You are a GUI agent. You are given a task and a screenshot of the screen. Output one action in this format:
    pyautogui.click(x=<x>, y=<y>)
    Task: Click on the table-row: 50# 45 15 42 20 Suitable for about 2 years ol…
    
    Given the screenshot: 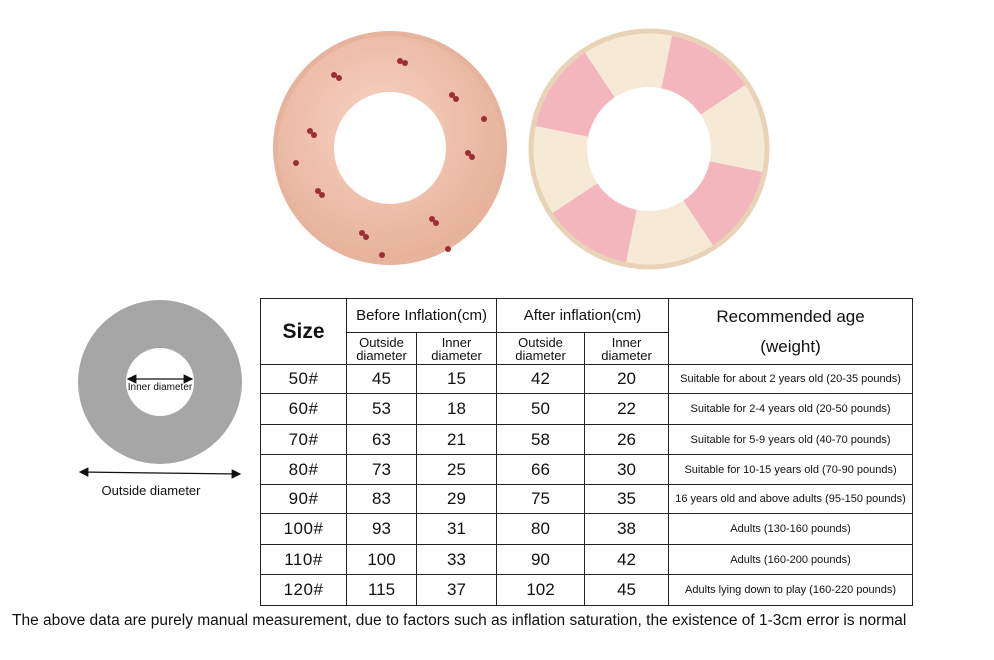 What is the action you would take?
    pyautogui.click(x=587, y=379)
    